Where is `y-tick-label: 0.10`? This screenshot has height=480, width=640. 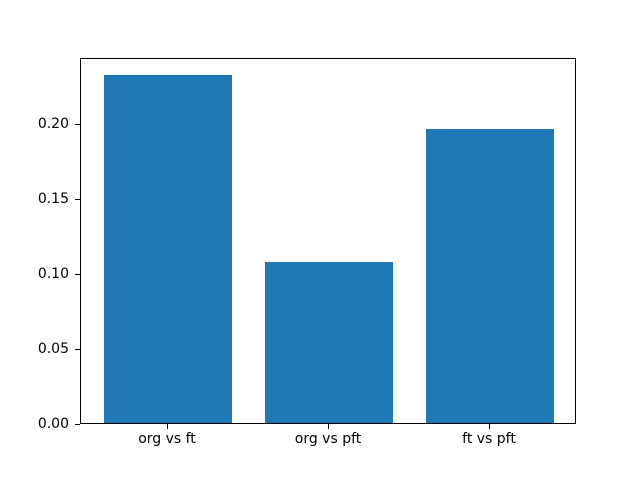
y-tick-label: 0.10 is located at coordinates (53, 273).